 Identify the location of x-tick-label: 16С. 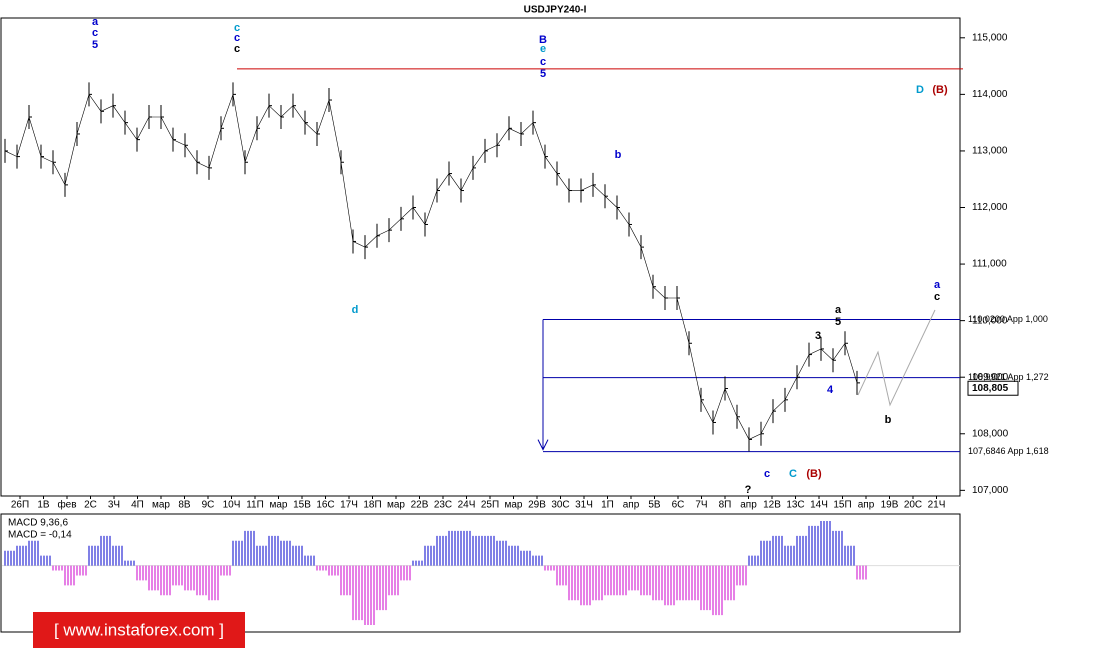
(325, 505).